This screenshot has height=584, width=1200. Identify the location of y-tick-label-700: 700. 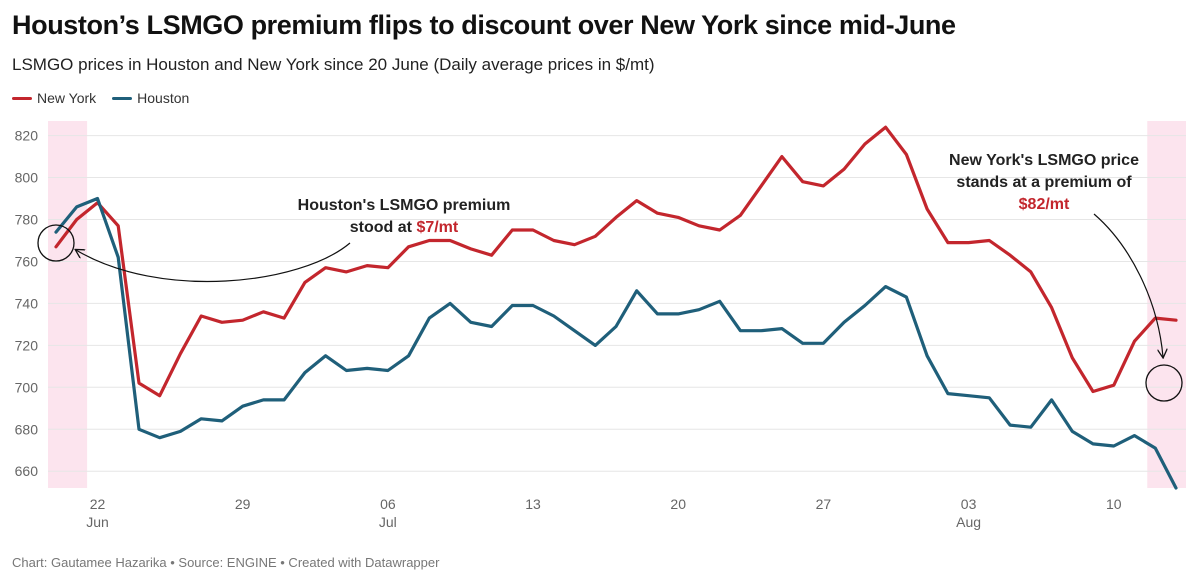
(27, 387).